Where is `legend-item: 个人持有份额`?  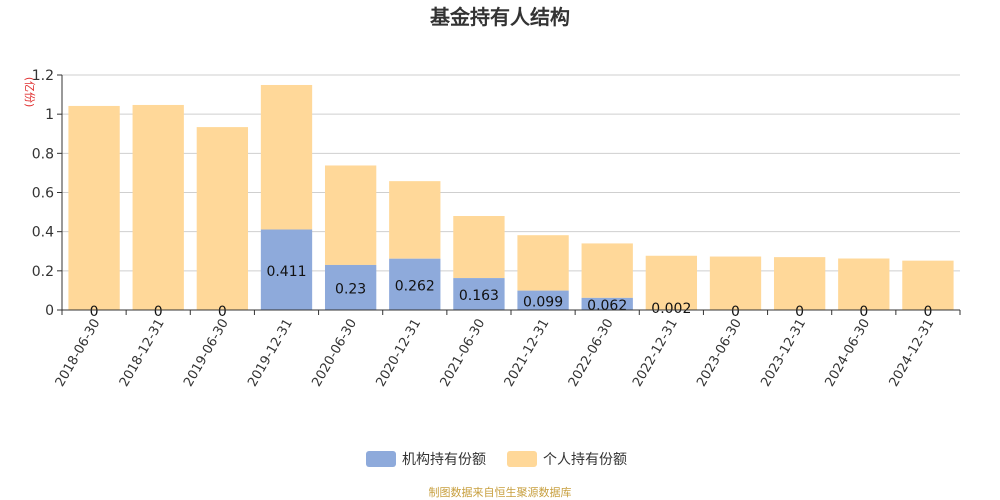
legend-item: 个人持有份额 is located at coordinates (567, 459).